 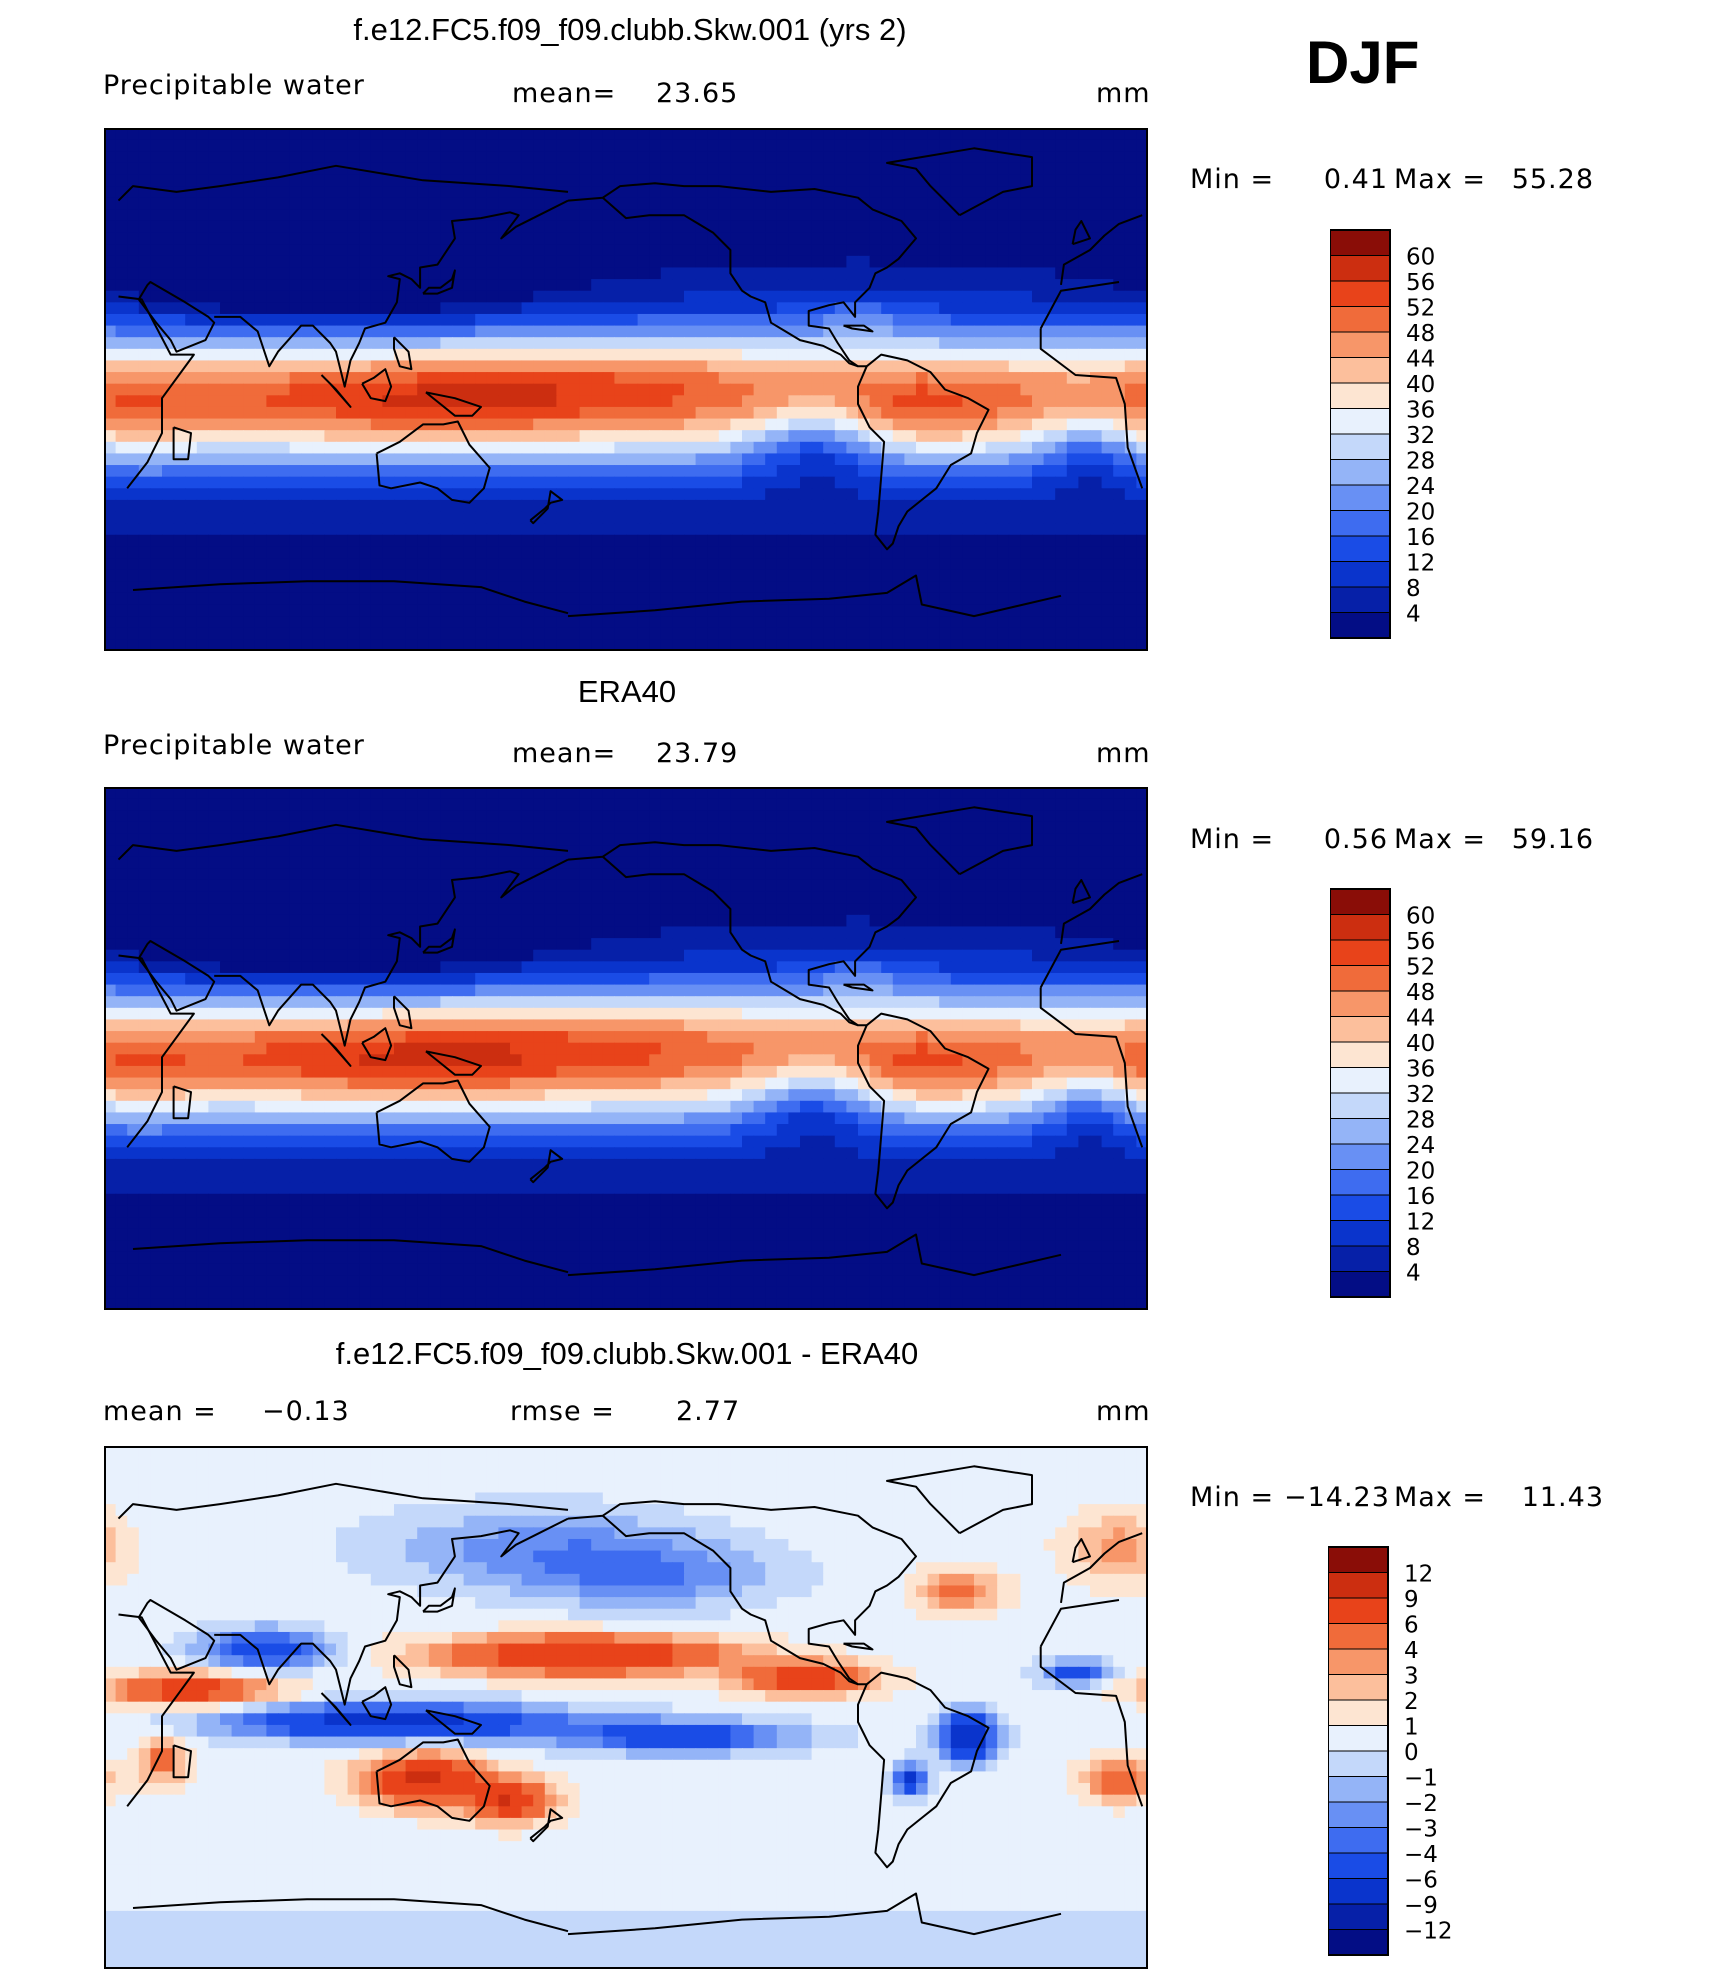 What do you see at coordinates (1418, 1575) in the screenshot?
I see `colorbar-2-tick-label: 12` at bounding box center [1418, 1575].